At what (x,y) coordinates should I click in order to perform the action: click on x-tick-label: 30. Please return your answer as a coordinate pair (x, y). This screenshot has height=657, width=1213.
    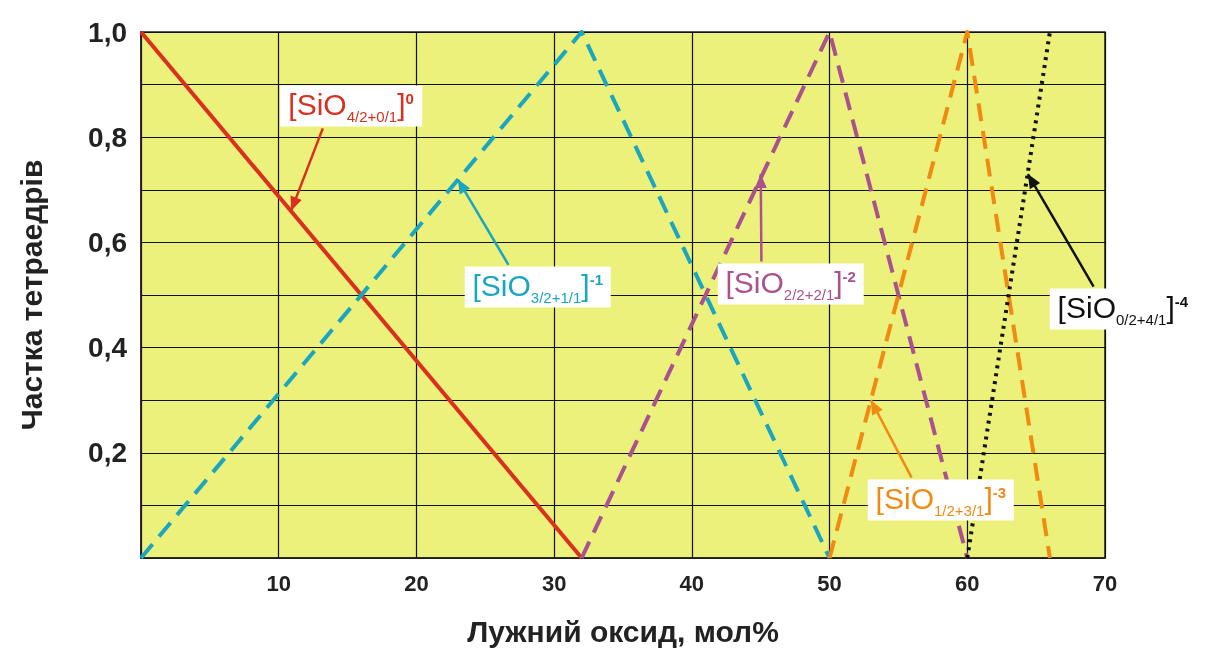
    Looking at the image, I should click on (554, 583).